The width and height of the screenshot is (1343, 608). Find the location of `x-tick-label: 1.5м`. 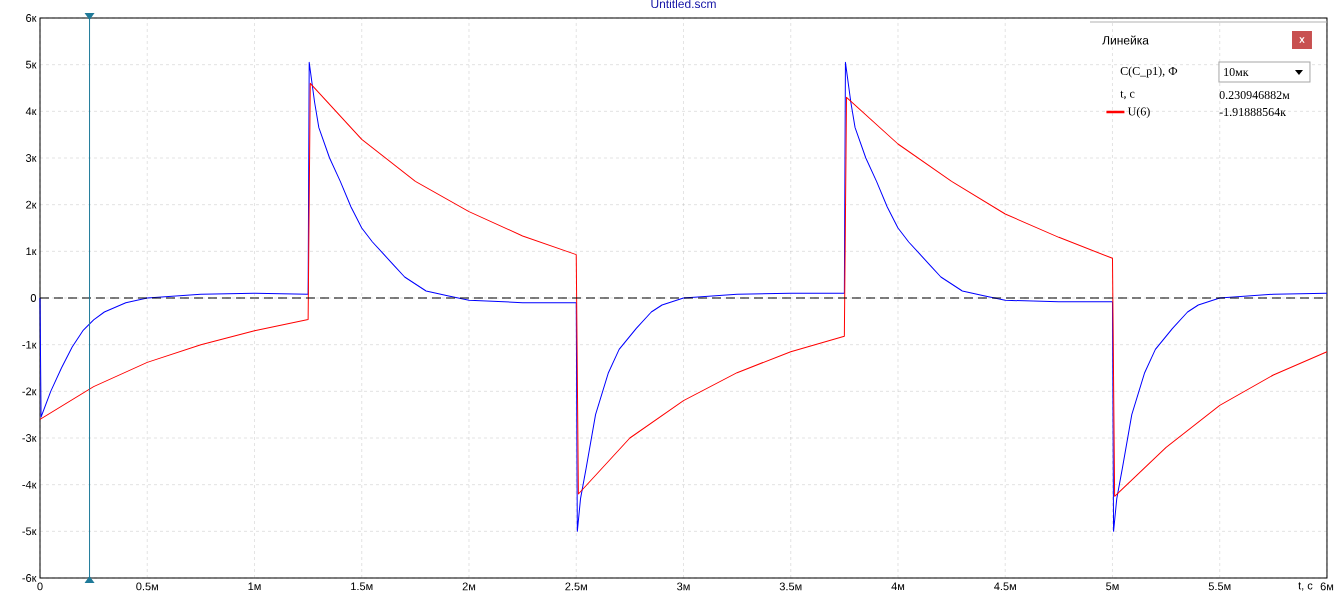

x-tick-label: 1.5м is located at coordinates (362, 586).